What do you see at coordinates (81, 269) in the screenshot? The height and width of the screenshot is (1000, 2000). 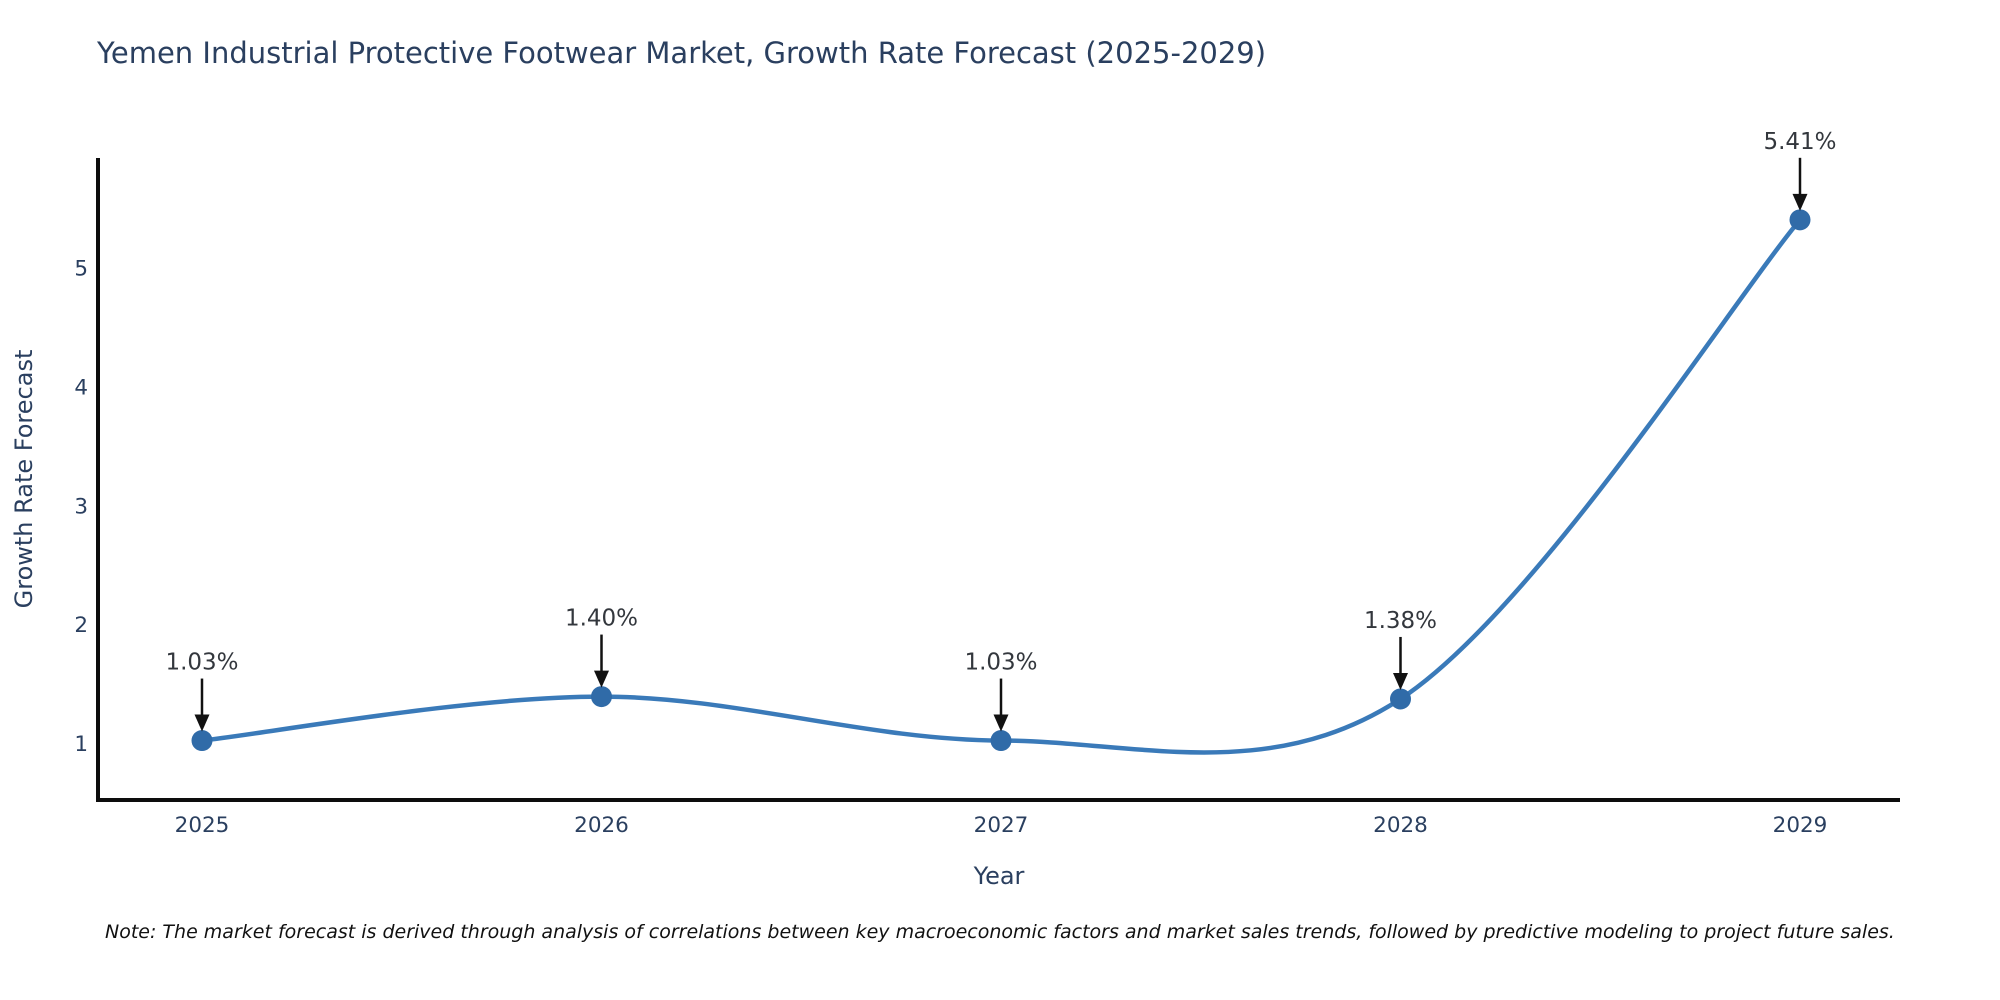 I see `y-tick-label: 5` at bounding box center [81, 269].